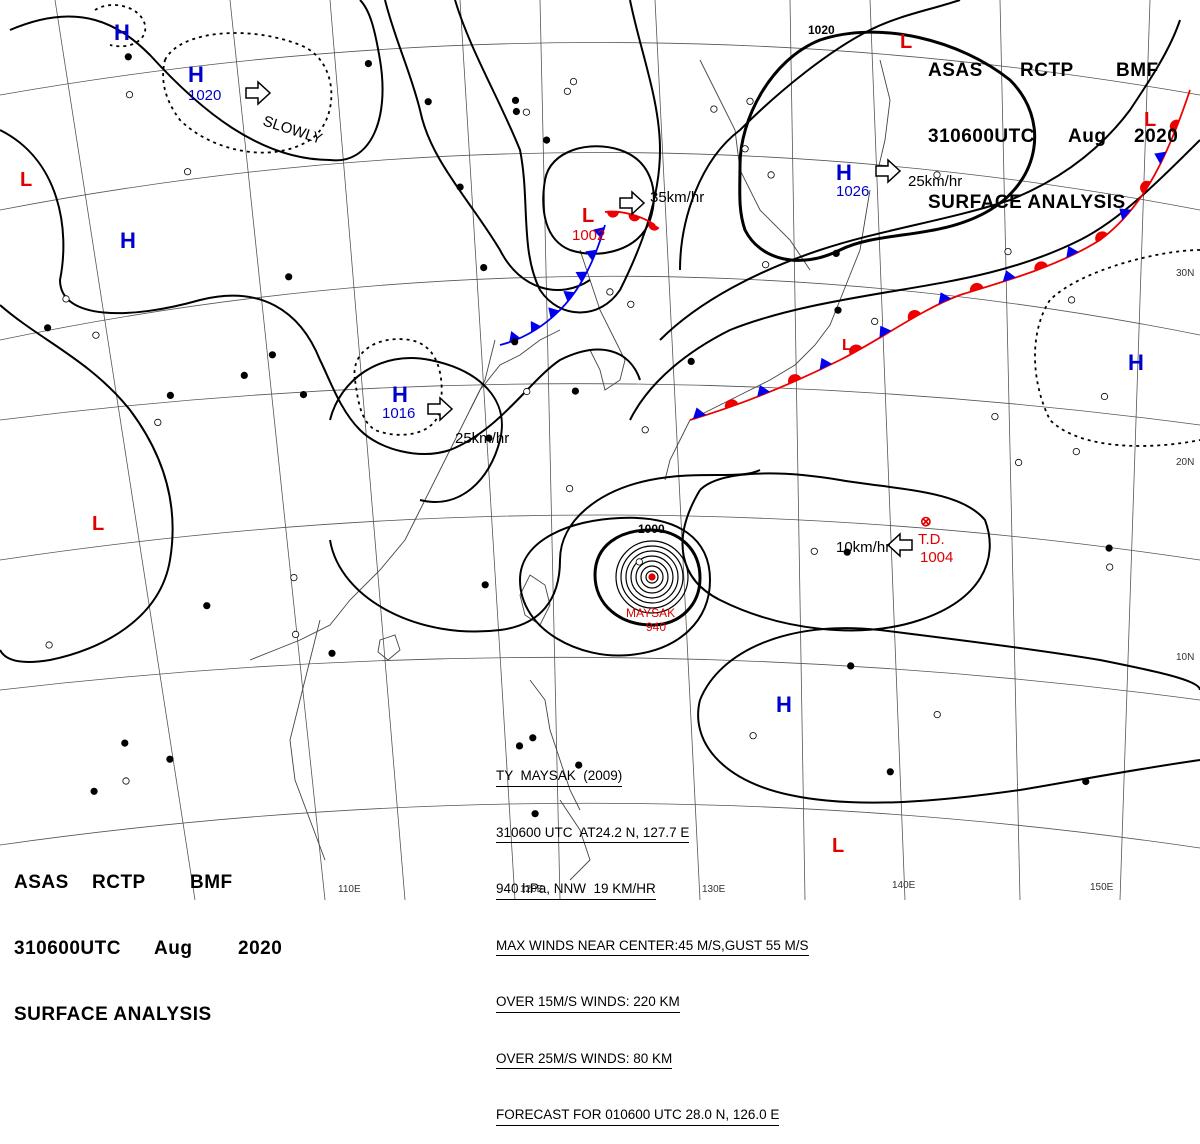  What do you see at coordinates (398, 413) in the screenshot?
I see `high-h-east-china-value: 1016` at bounding box center [398, 413].